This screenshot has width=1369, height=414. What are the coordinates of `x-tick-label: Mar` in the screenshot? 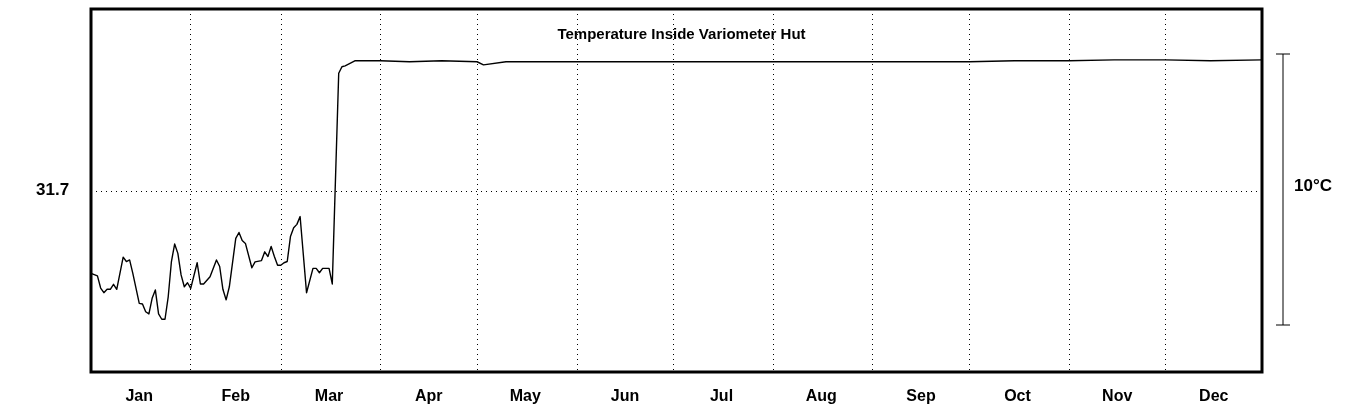 It's located at (329, 395).